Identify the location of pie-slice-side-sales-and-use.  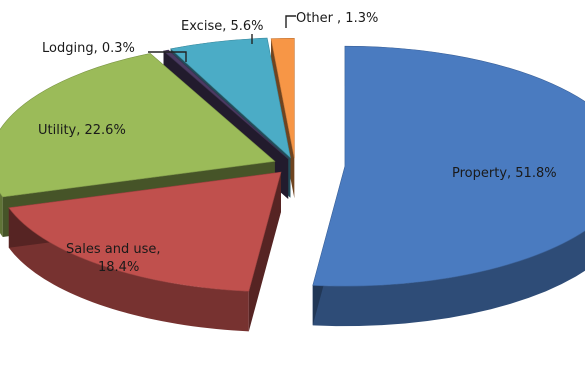
(128, 269).